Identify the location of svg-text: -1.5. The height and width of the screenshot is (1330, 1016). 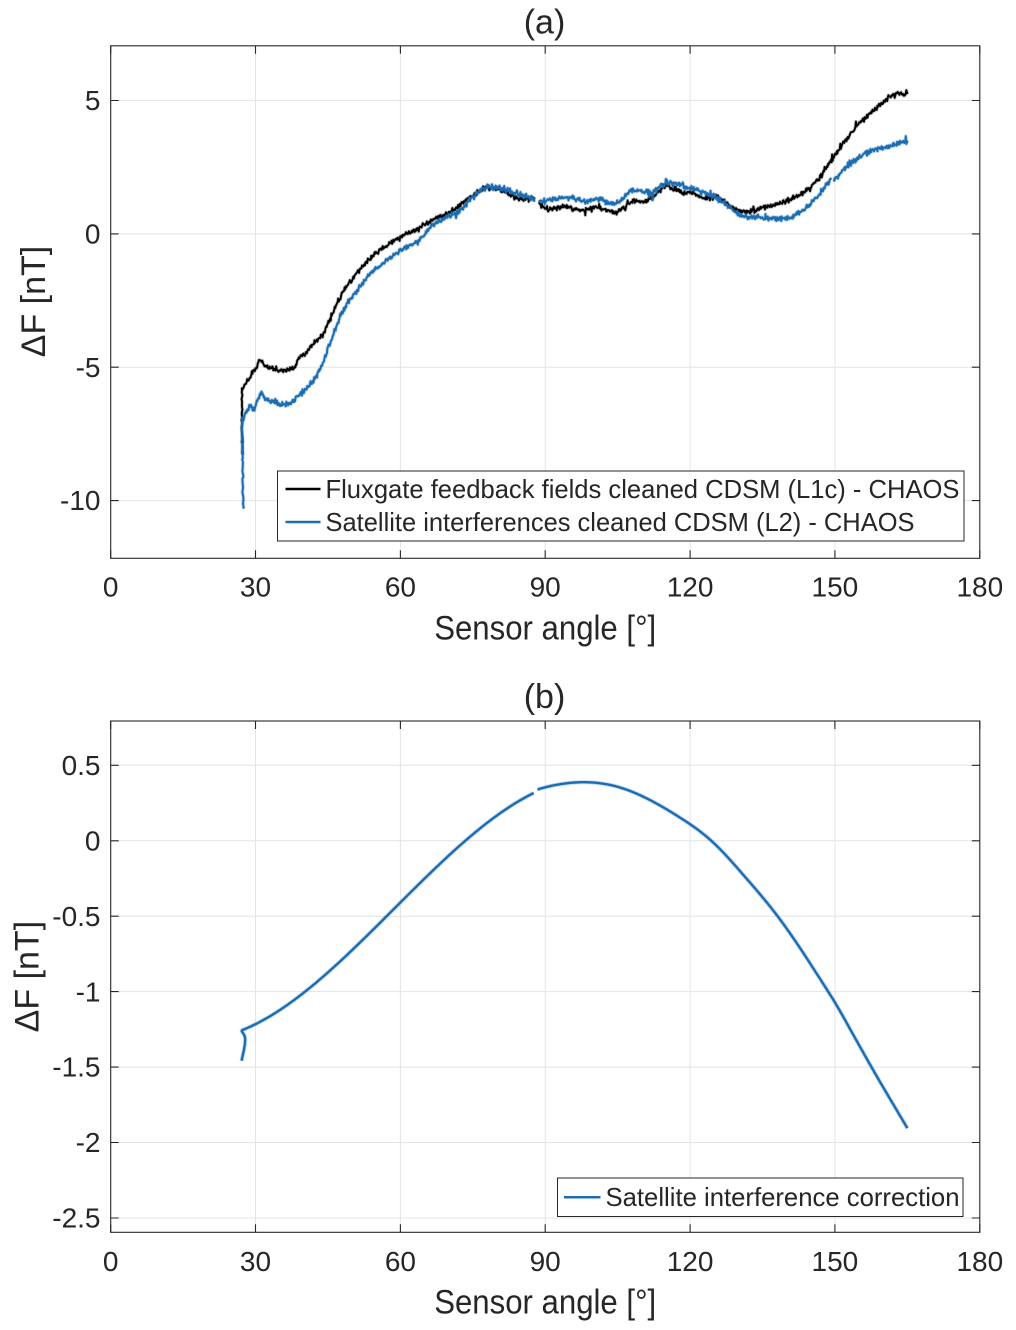
(76, 1067).